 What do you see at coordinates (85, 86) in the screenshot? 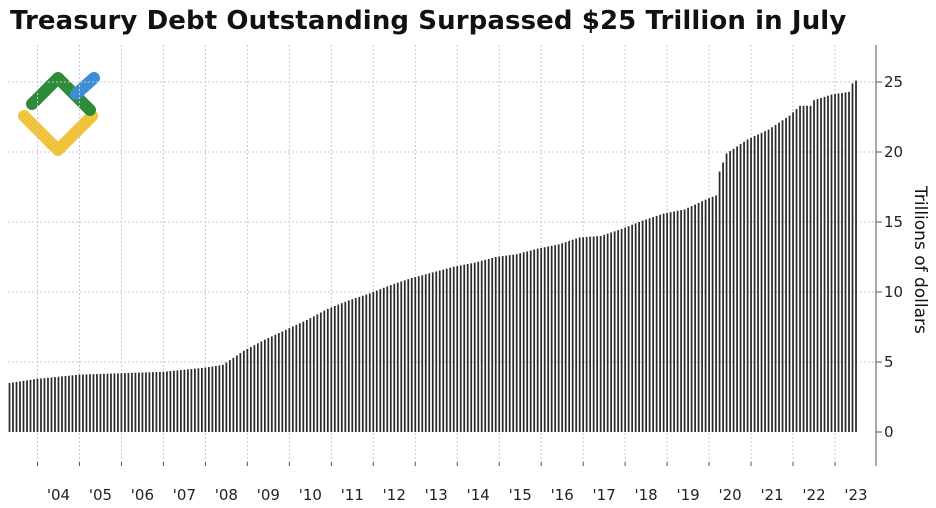
I see `logo-blue-stroke` at bounding box center [85, 86].